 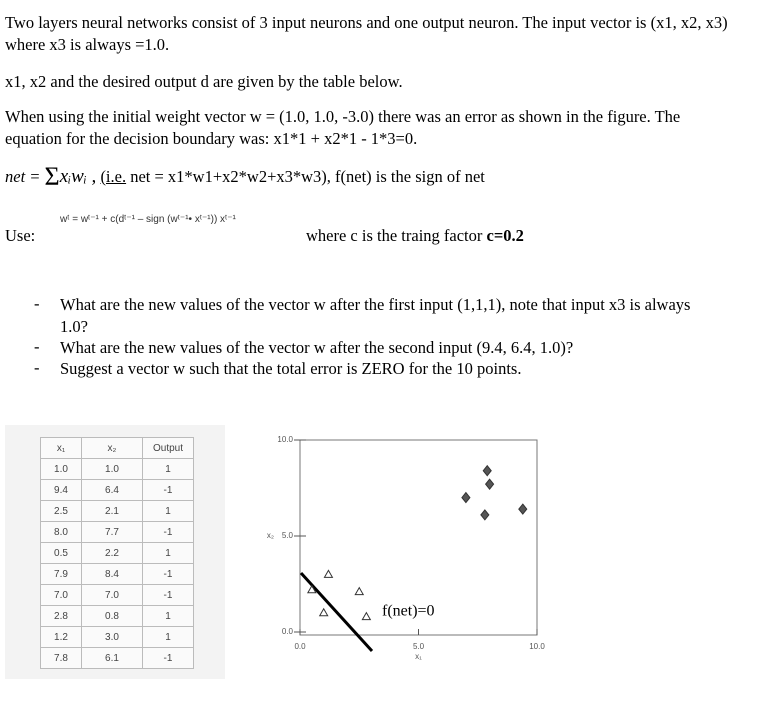 What do you see at coordinates (113, 176) in the screenshot?
I see `ie: (i.e.` at bounding box center [113, 176].